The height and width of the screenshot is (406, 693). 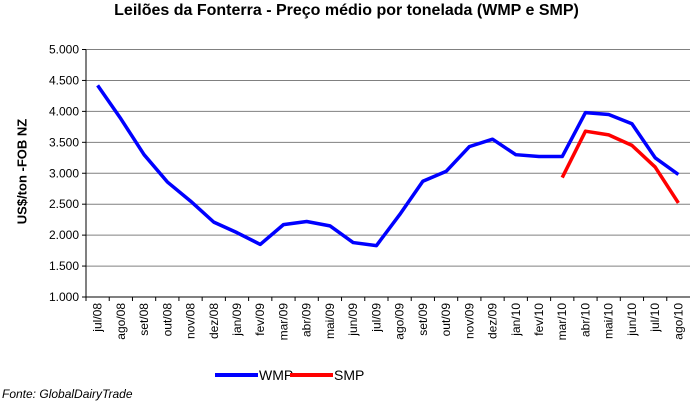 What do you see at coordinates (121, 321) in the screenshot?
I see `x-tick-label: ago/08` at bounding box center [121, 321].